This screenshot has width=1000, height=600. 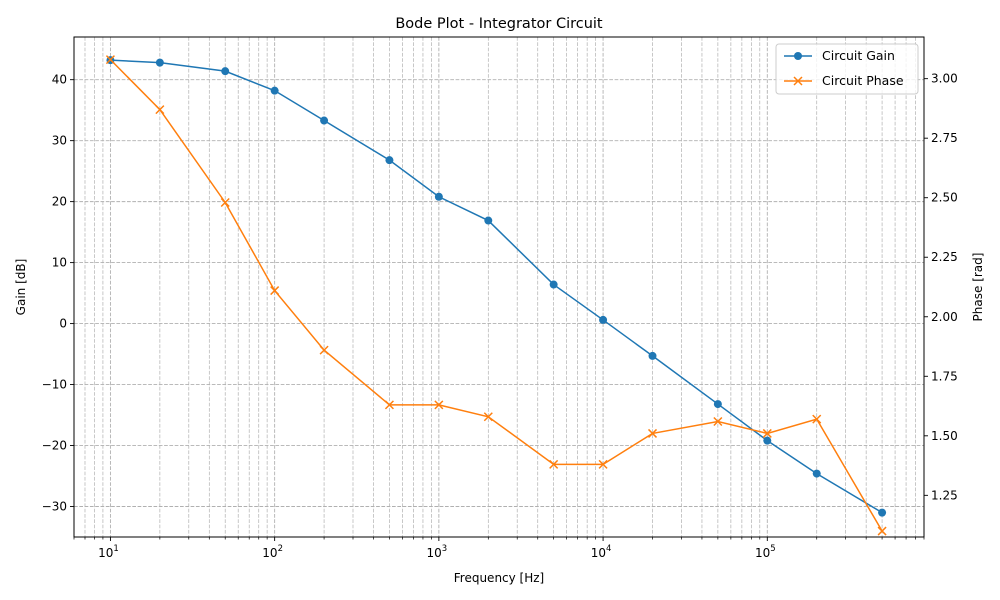 What do you see at coordinates (863, 80) in the screenshot?
I see `legend-phase-label: Circuit Phase` at bounding box center [863, 80].